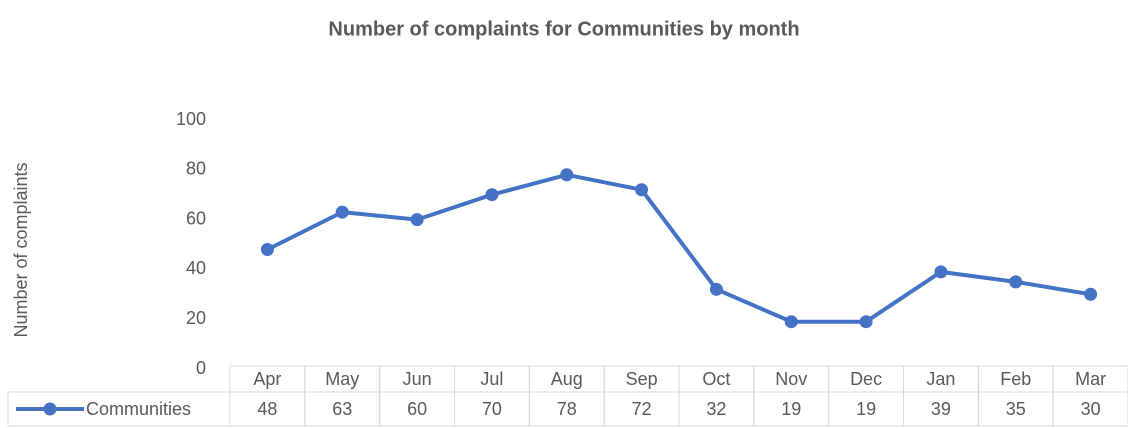 This screenshot has width=1128, height=428. What do you see at coordinates (196, 218) in the screenshot?
I see `y-tick-label: 60` at bounding box center [196, 218].